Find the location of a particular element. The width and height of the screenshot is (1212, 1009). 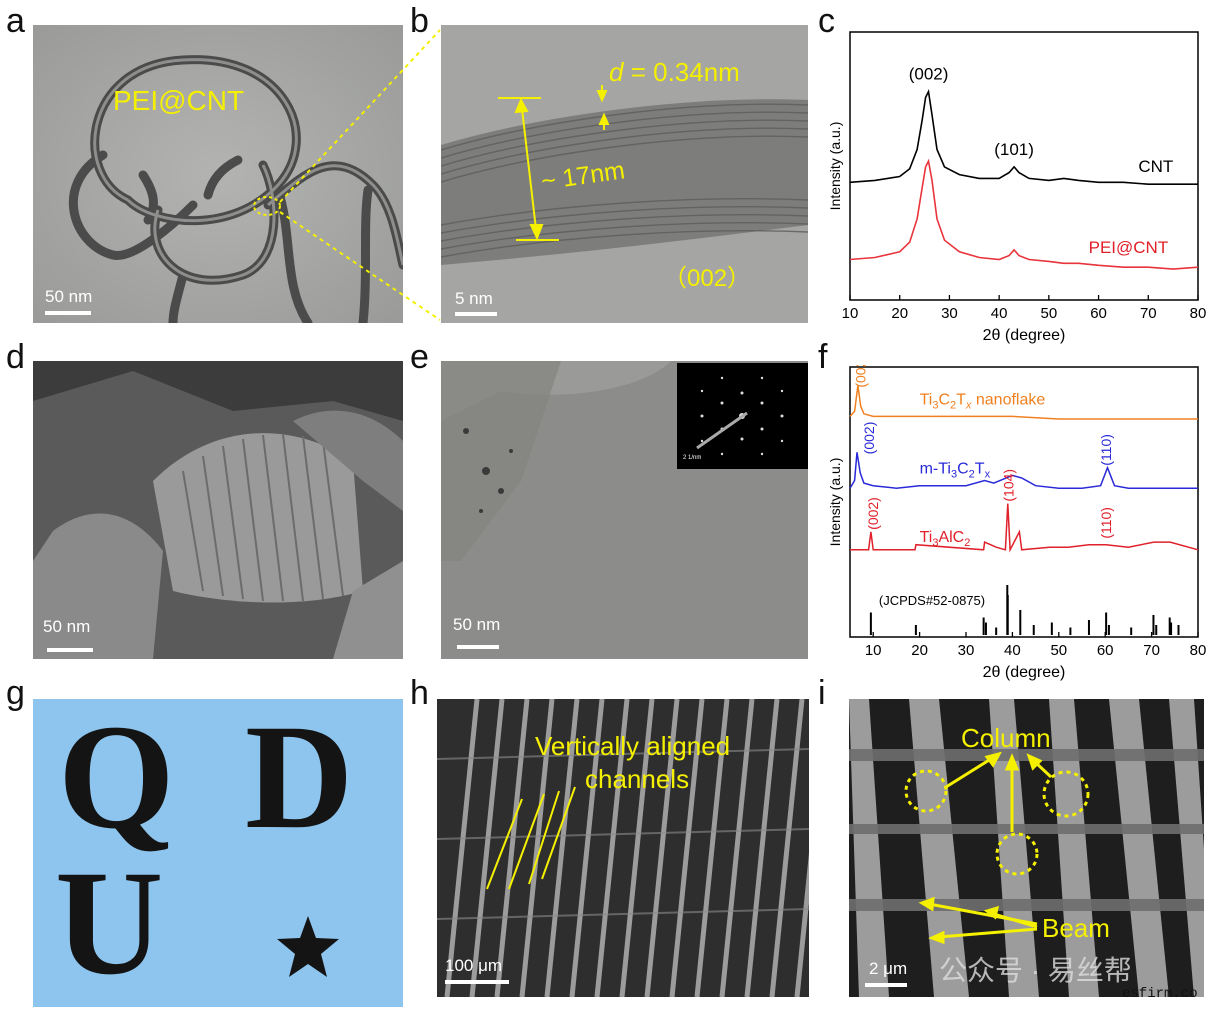

x-tick-label-f: 80 is located at coordinates (1198, 650).